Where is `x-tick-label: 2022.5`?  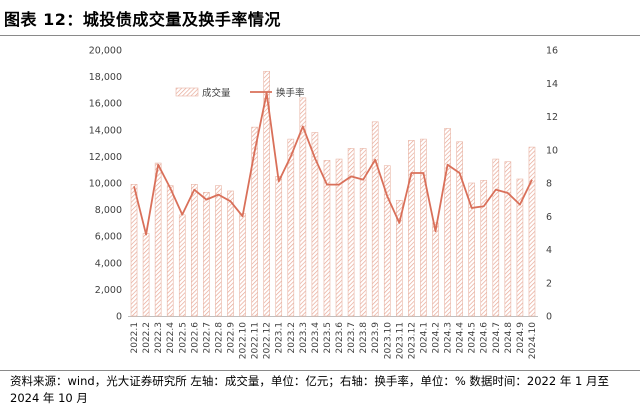
x-tick-label: 2022.5 is located at coordinates (183, 338).